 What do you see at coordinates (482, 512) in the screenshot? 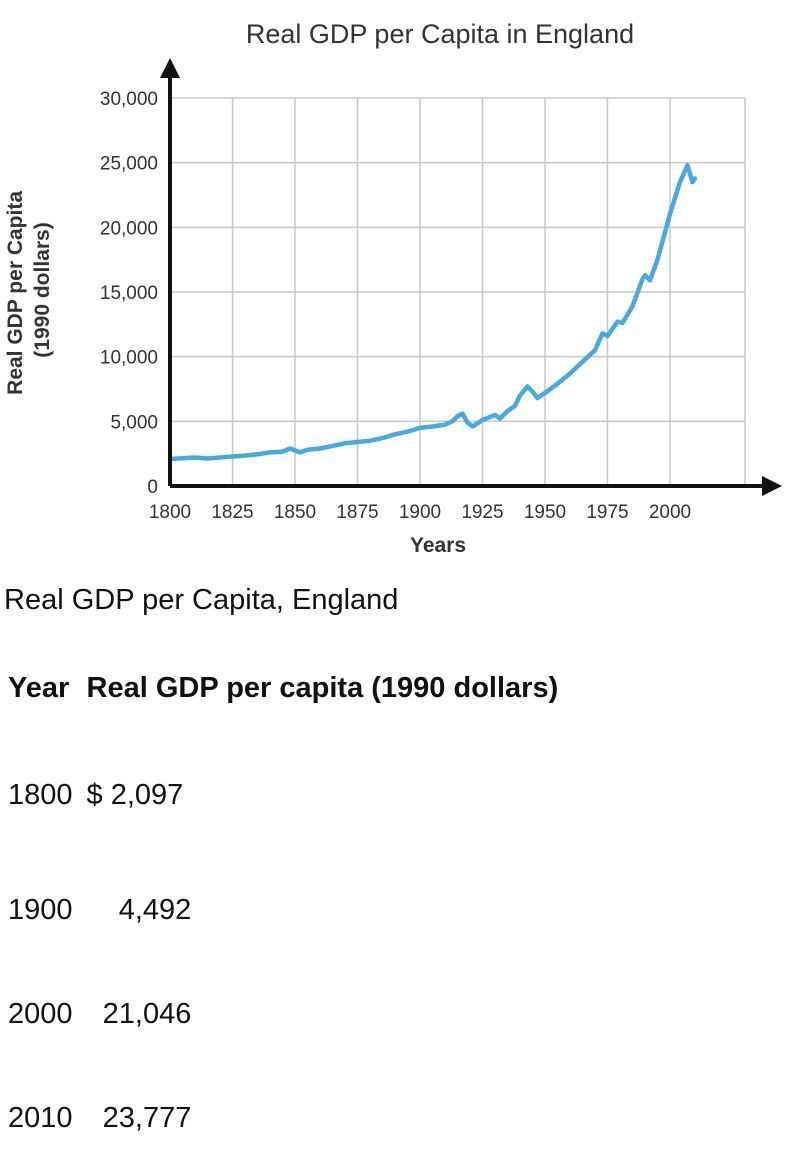
I see `x-tick-label: 1925` at bounding box center [482, 512].